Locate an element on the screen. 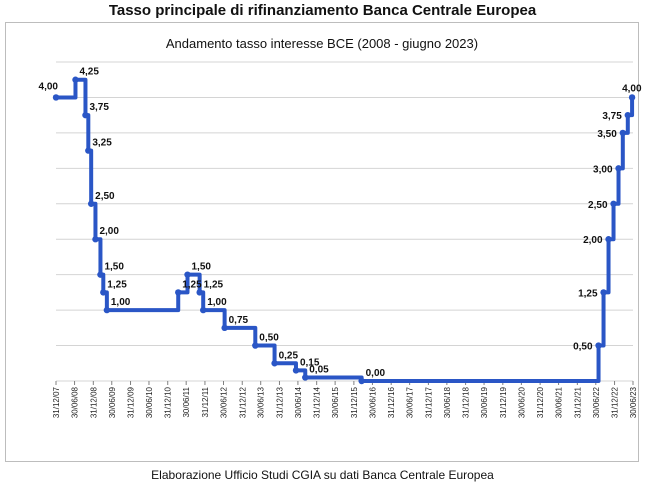 The height and width of the screenshot is (488, 645). x-tick-label: 30/06/10 is located at coordinates (149, 402).